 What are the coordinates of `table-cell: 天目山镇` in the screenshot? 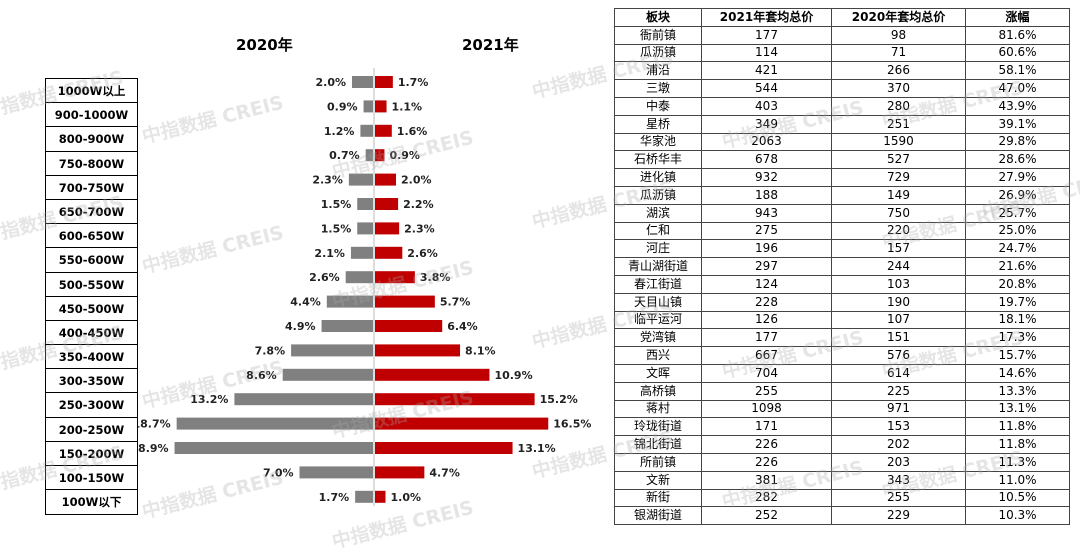 It's located at (658, 302).